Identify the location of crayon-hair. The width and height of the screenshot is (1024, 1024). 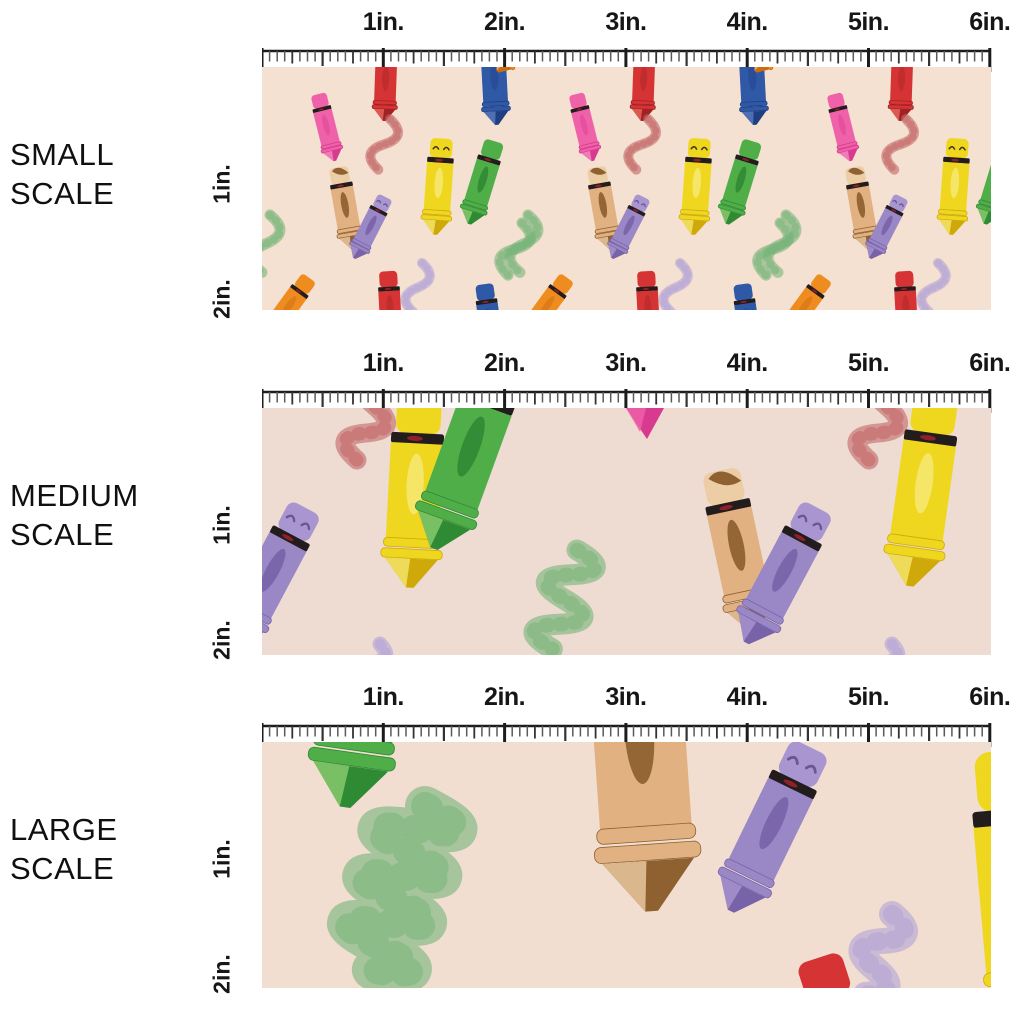
(725, 478).